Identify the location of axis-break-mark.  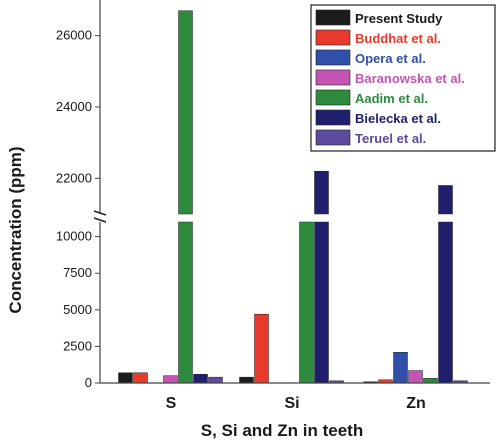
(100, 216).